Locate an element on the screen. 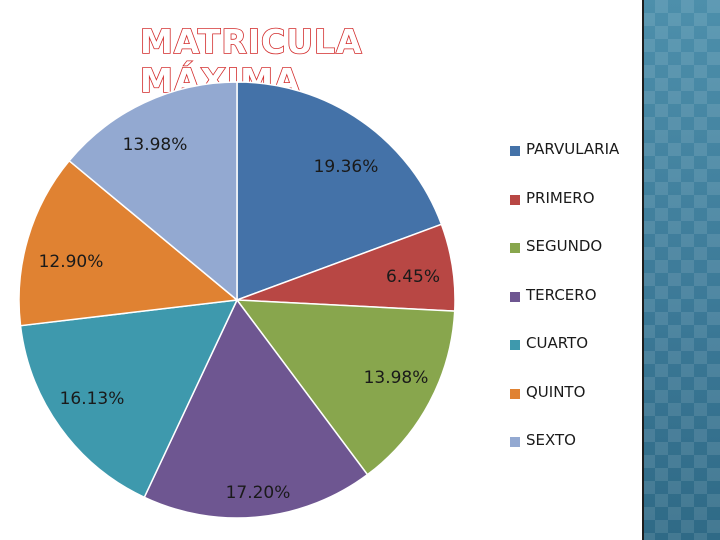  pie-slice-quinto is located at coordinates (128, 243).